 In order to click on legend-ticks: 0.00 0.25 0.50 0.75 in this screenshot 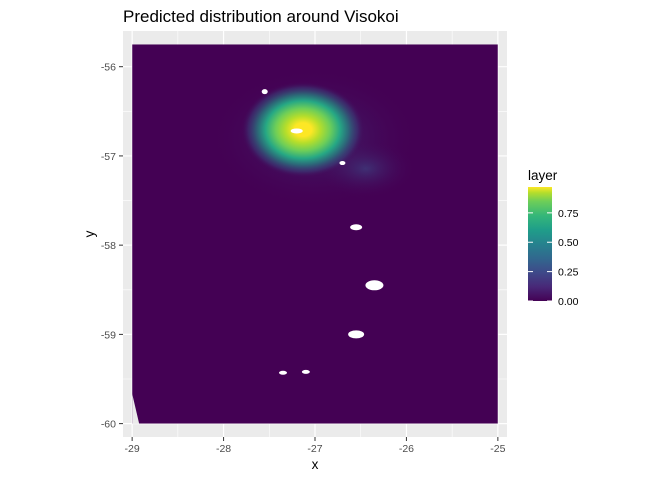, I will do `click(553, 258)`.